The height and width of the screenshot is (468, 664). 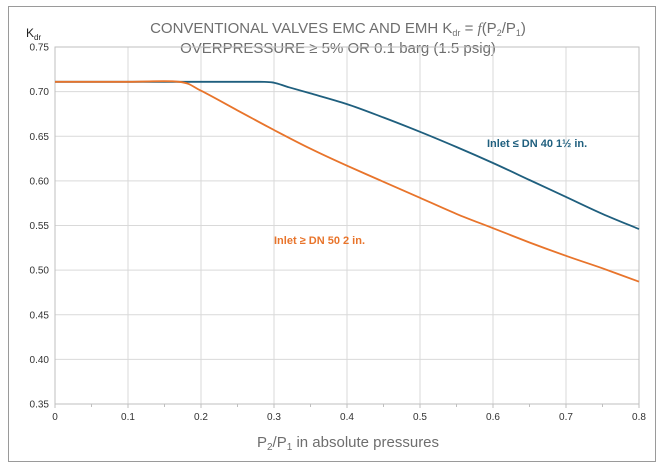 What do you see at coordinates (270, 447) in the screenshot?
I see `xlabel-sub-2: 2` at bounding box center [270, 447].